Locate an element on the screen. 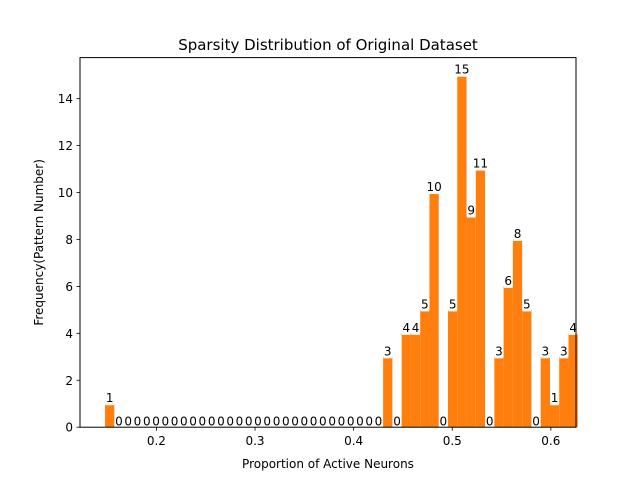 The height and width of the screenshot is (480, 640). x-tick-label: 0.5 is located at coordinates (452, 441).